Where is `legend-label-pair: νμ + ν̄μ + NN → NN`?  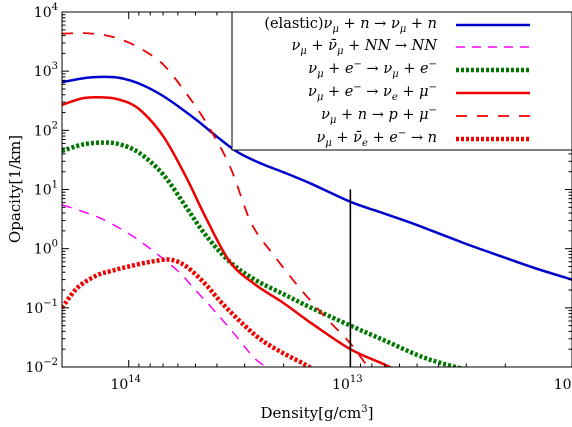
legend-label-pair: νμ + ν̄μ + NN → NN is located at coordinates (364, 47).